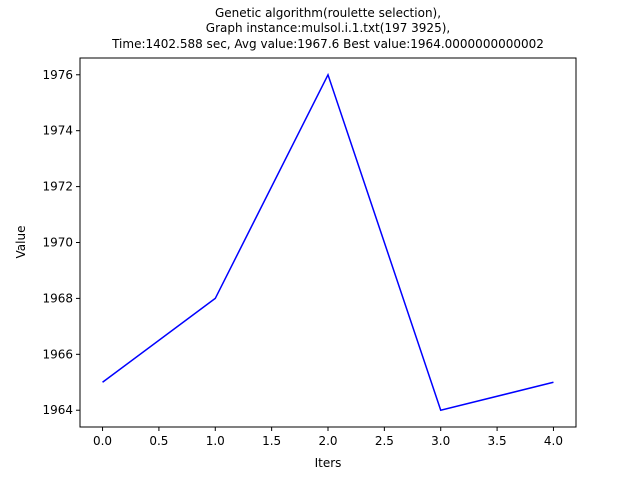 The image size is (640, 480). Describe the element at coordinates (57, 354) in the screenshot. I see `y-tick-label: 1966` at that location.